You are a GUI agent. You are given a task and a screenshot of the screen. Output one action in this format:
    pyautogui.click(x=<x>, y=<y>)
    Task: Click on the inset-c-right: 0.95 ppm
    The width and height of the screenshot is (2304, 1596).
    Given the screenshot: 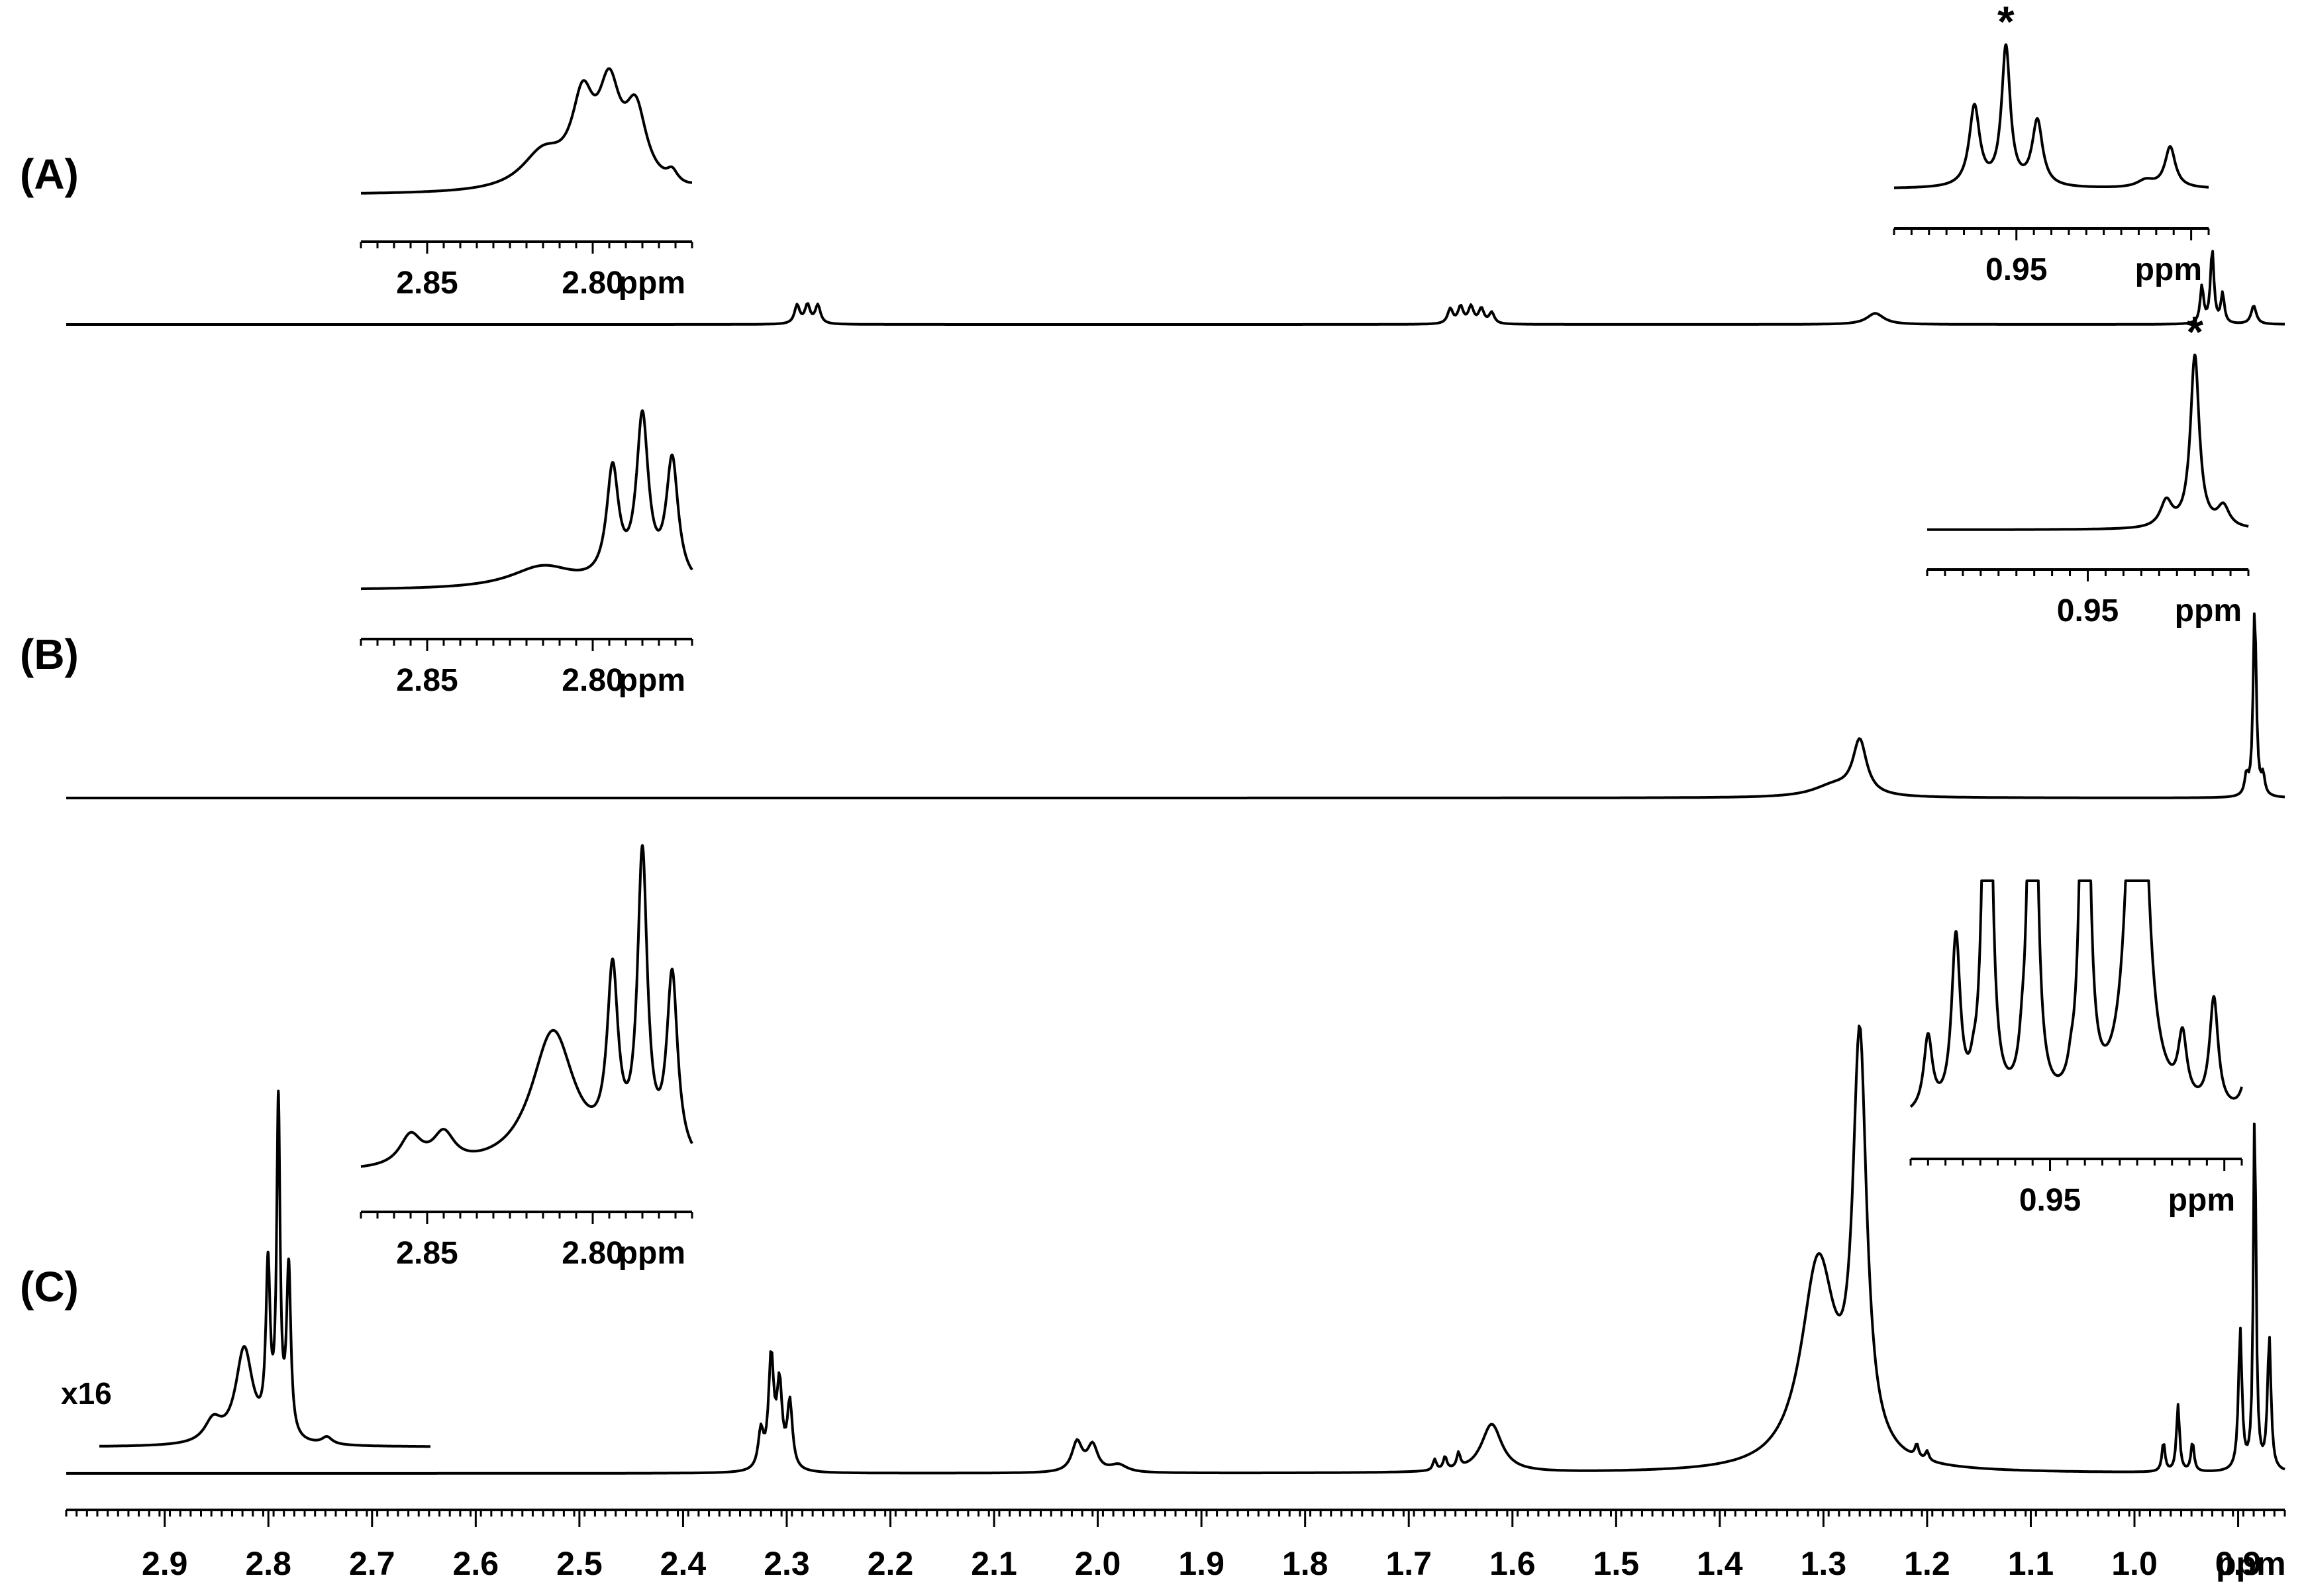 What is the action you would take?
    pyautogui.click(x=2076, y=1048)
    